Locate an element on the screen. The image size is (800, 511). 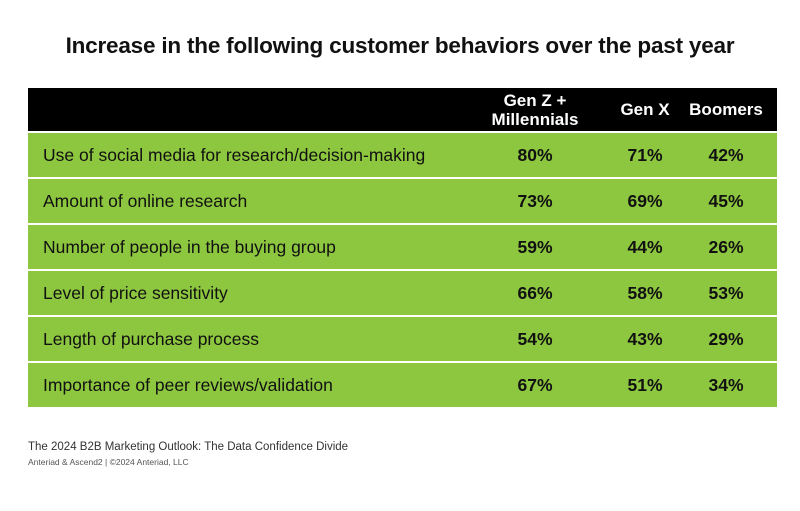
value-boomers: 29% is located at coordinates (726, 338).